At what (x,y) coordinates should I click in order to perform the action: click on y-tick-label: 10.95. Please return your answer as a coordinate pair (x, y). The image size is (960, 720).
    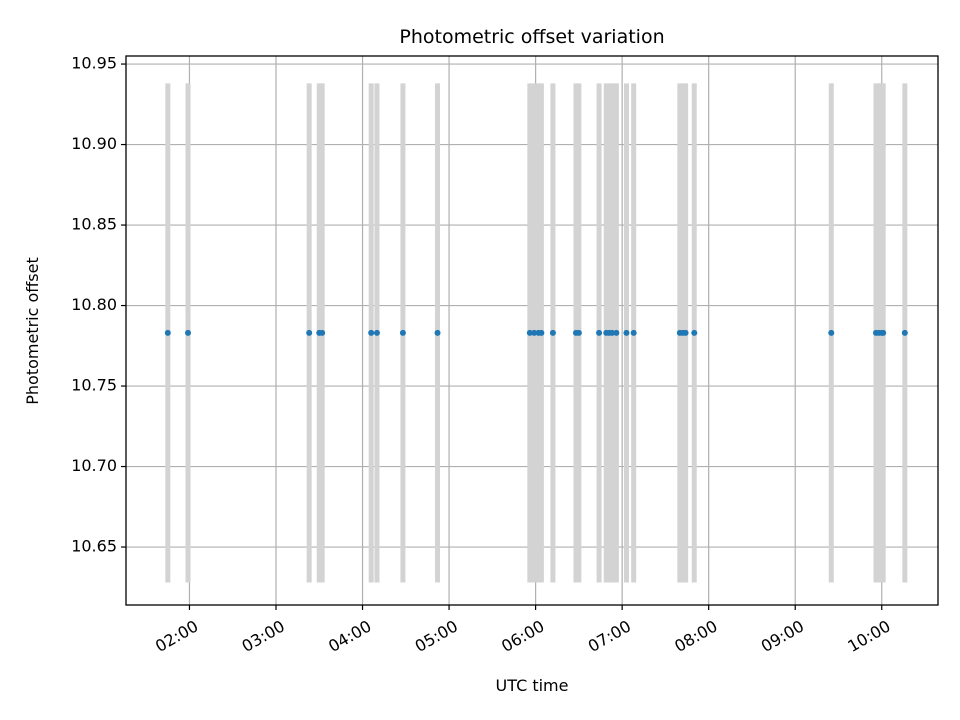
    Looking at the image, I should click on (94, 63).